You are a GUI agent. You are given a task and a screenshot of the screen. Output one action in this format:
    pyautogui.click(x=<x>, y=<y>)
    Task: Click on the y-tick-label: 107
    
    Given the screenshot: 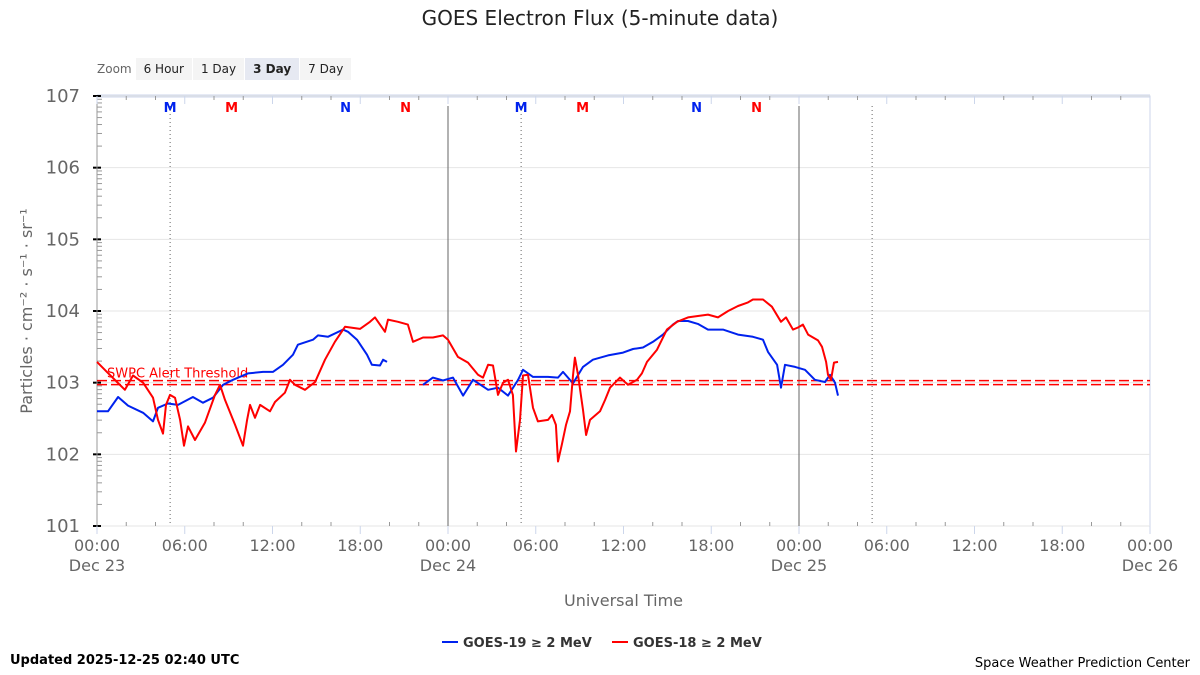 What is the action you would take?
    pyautogui.click(x=63, y=96)
    